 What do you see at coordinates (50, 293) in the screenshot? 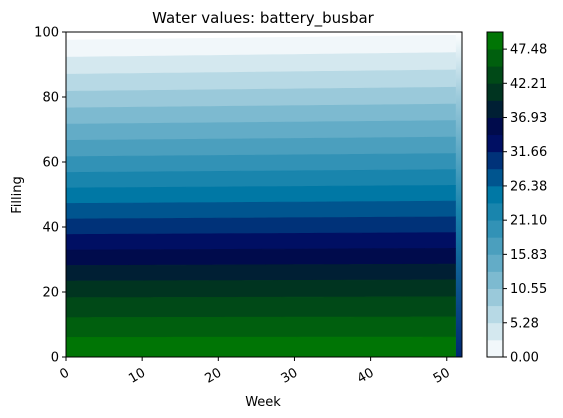
I see `y-tick-label: 20` at bounding box center [50, 293].